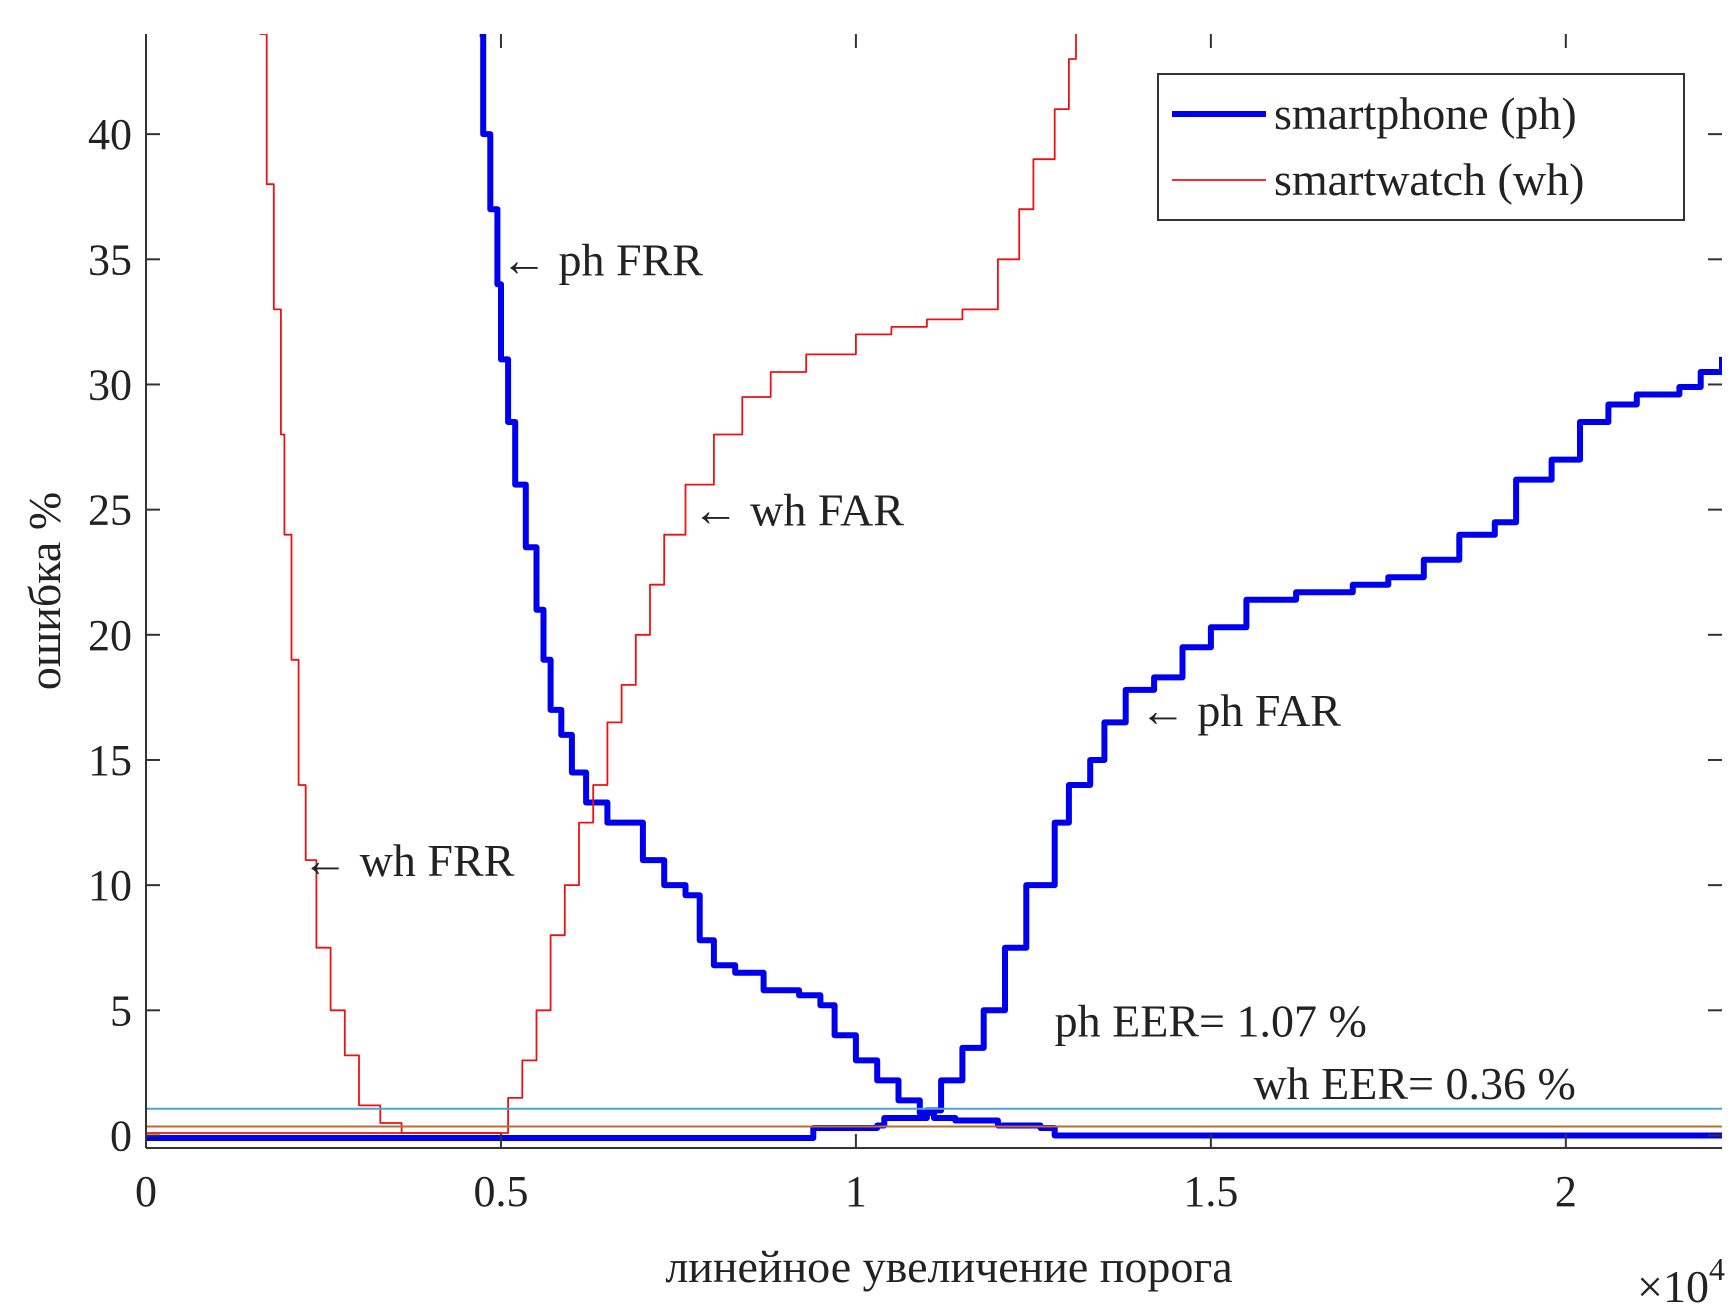 This screenshot has width=1731, height=1313. What do you see at coordinates (110, 885) in the screenshot?
I see `y-tick-label: 10` at bounding box center [110, 885].